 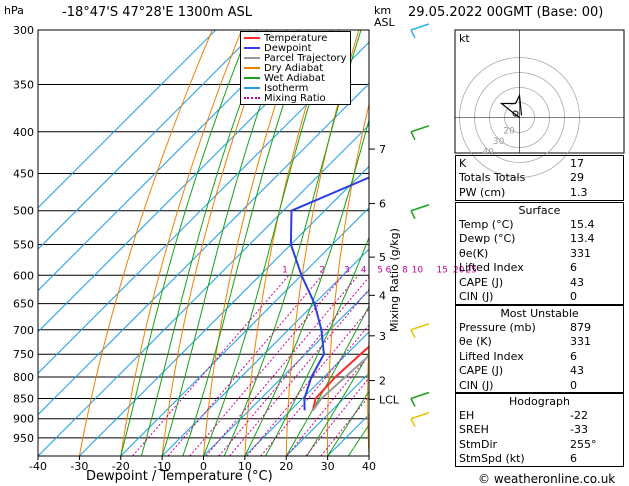 What do you see at coordinates (295, 78) in the screenshot?
I see `legend-item: Wet Adiabat` at bounding box center [295, 78].